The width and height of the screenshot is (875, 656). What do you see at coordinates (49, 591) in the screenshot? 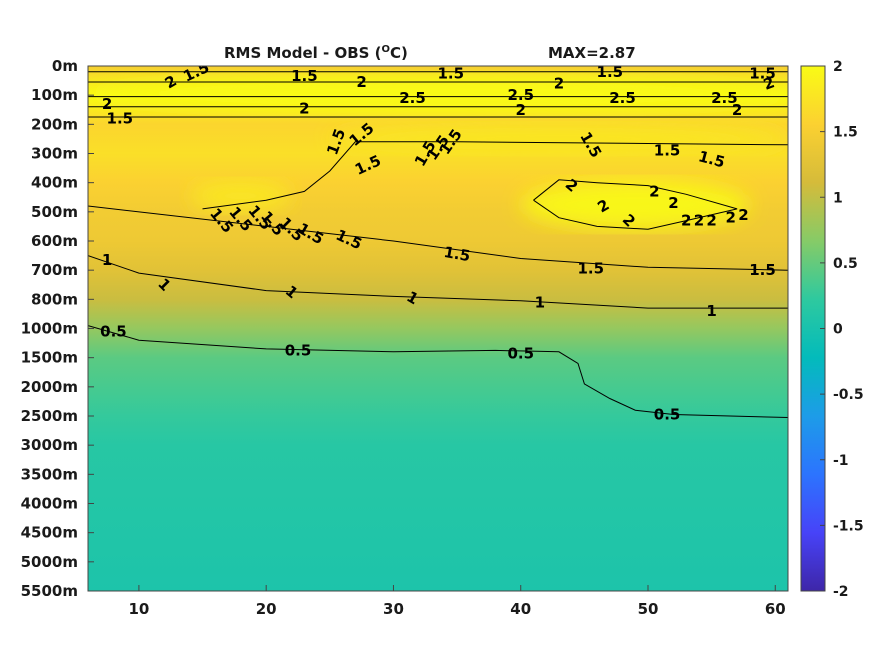
I see `y-tick-label: 5500m` at bounding box center [49, 591].